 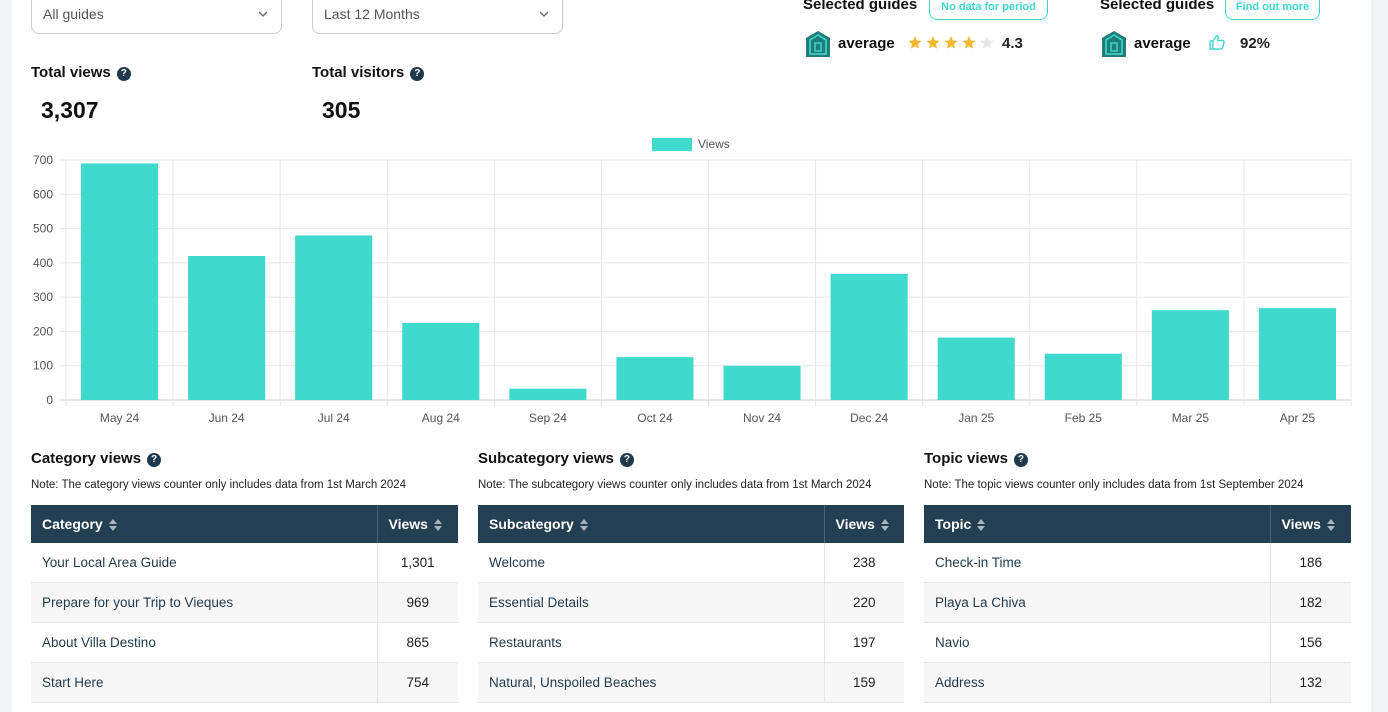 What do you see at coordinates (72, 524) in the screenshot?
I see `category-col-label: Category` at bounding box center [72, 524].